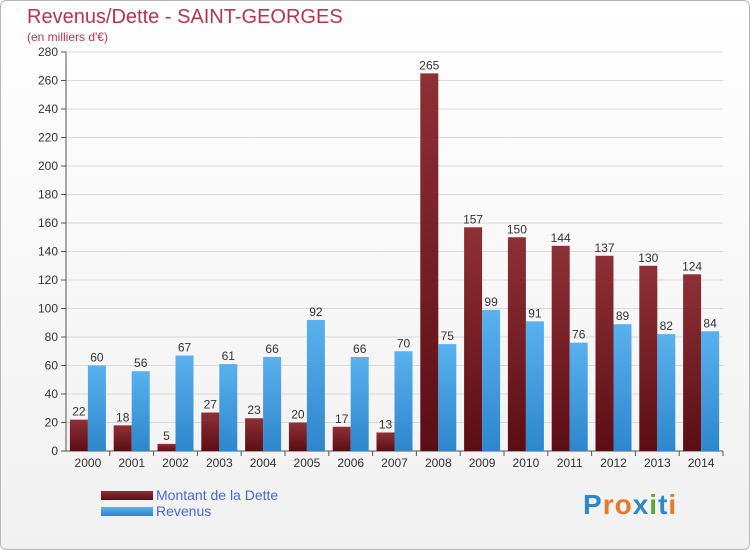 Image resolution: width=750 pixels, height=550 pixels. What do you see at coordinates (307, 463) in the screenshot?
I see `x-tick-label: 2005` at bounding box center [307, 463].